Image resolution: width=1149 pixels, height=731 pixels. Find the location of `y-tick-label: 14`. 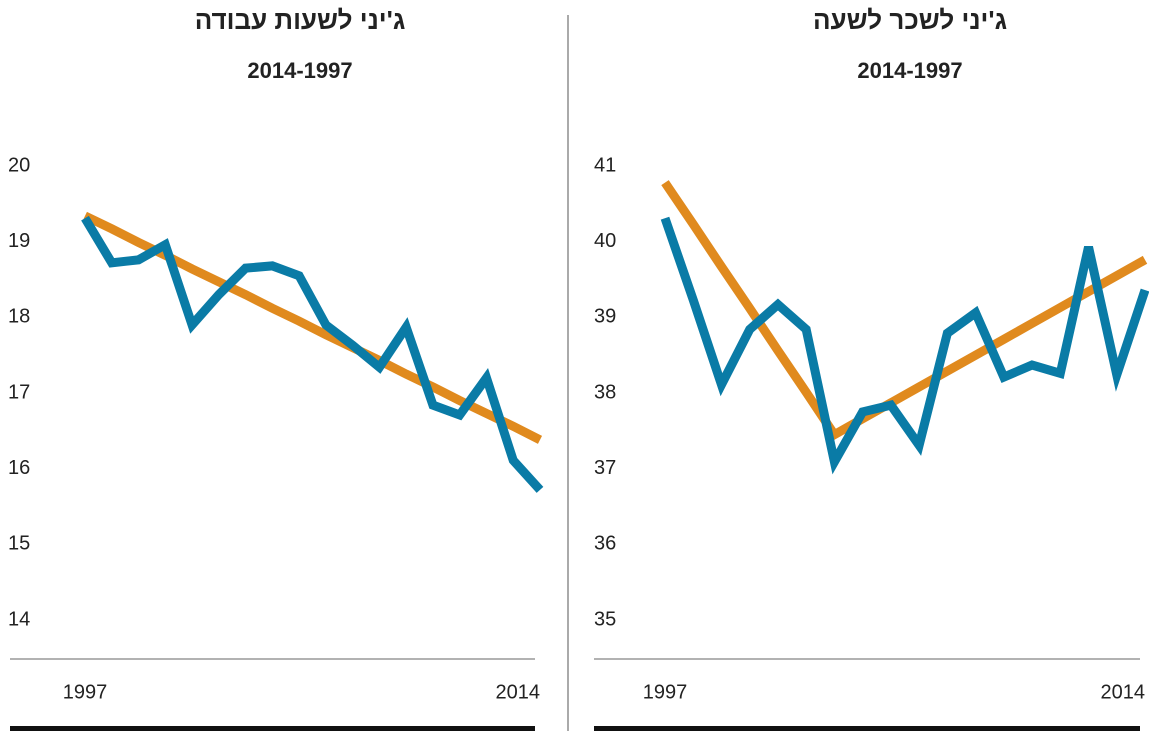

y-tick-label: 14 is located at coordinates (19, 619).